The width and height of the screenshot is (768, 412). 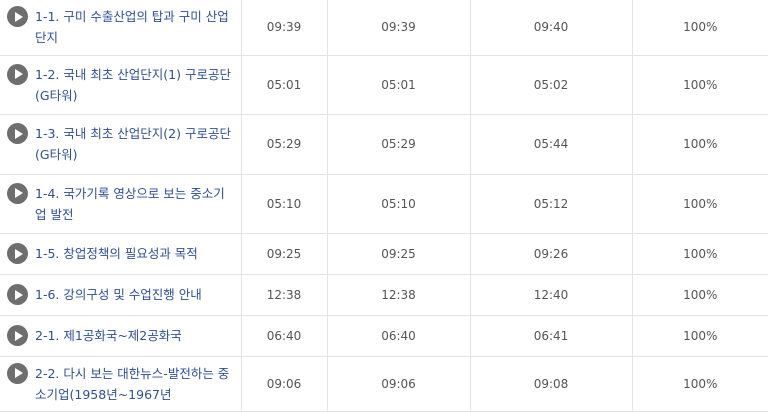 I want to click on lecture-title-cell: 1-3. 국내 최초 산업단지(2) 구로공단(G타워), so click(x=121, y=144).